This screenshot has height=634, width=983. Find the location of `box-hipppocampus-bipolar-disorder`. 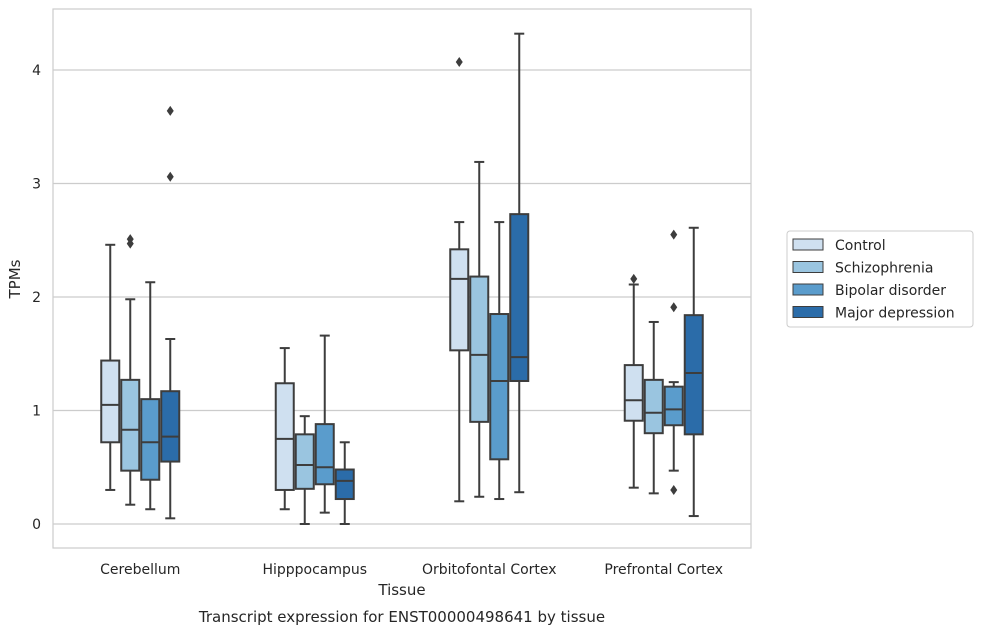

box-hipppocampus-bipolar-disorder is located at coordinates (324, 424).